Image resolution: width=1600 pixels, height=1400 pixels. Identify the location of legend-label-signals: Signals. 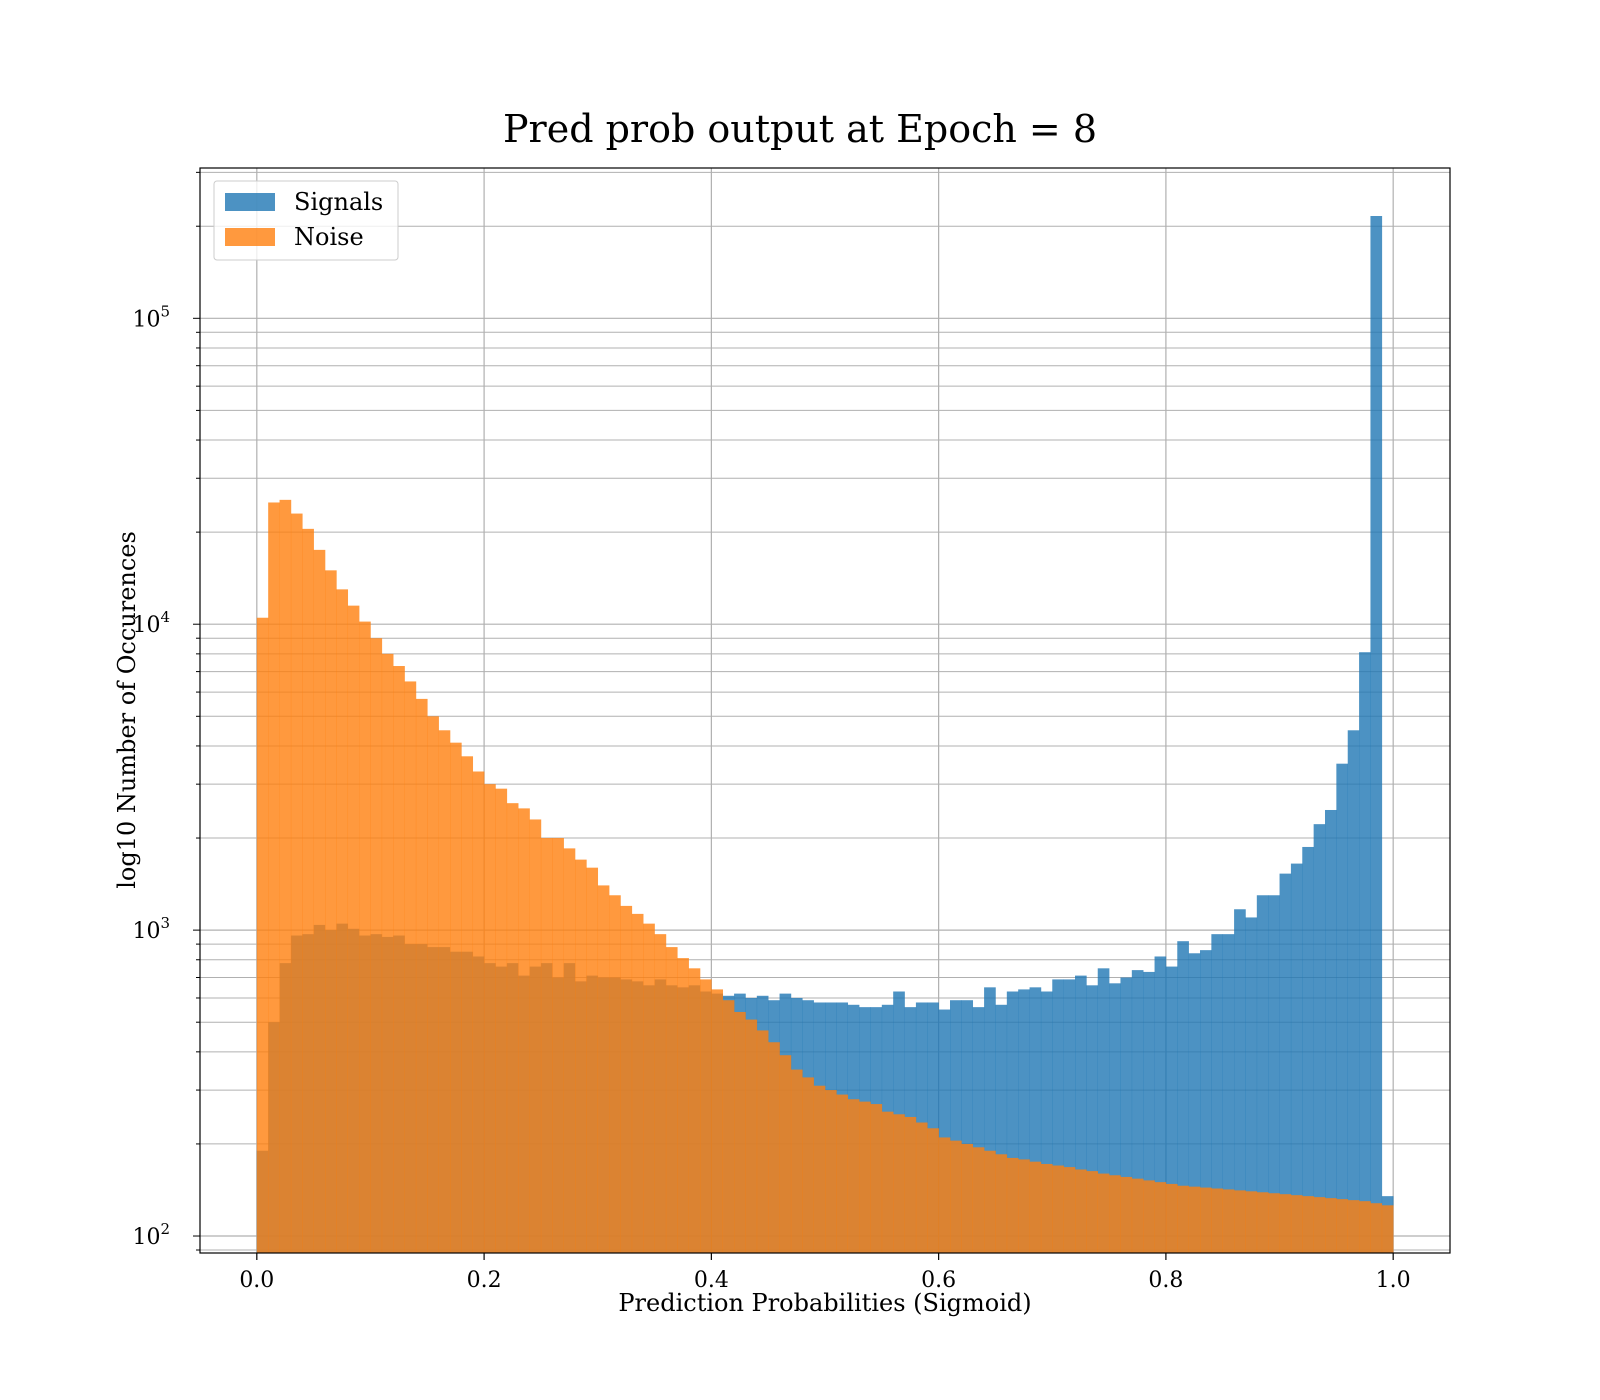
(338, 202).